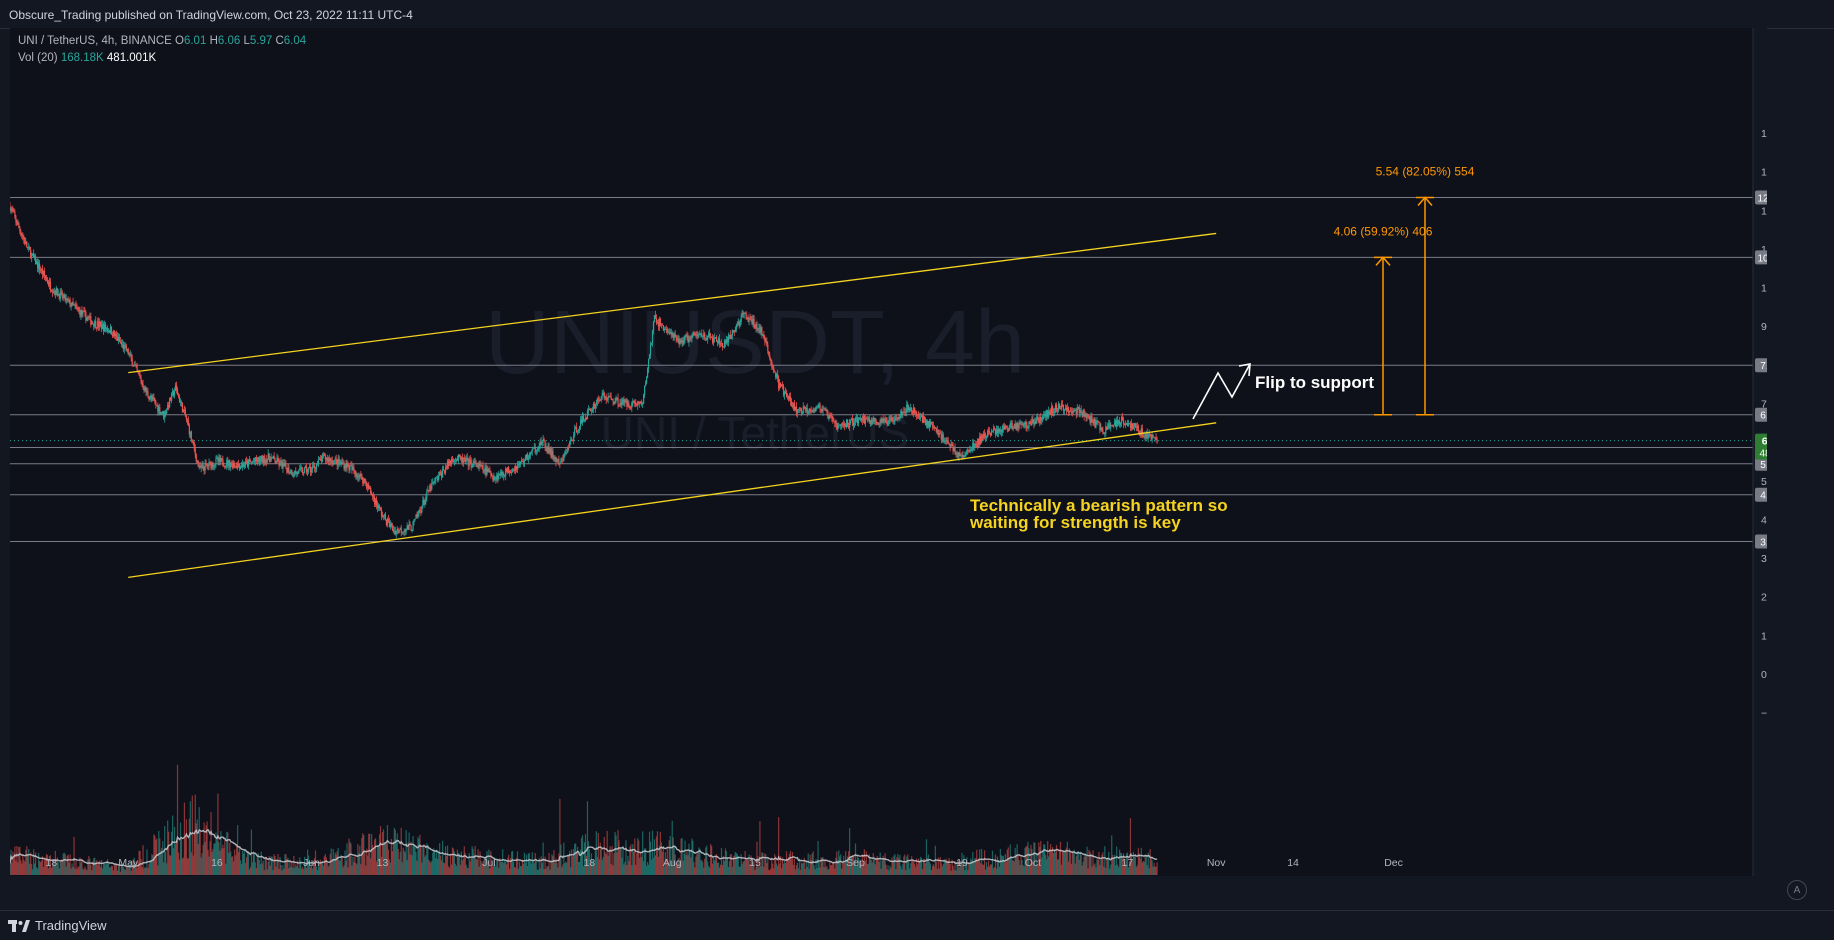  I want to click on price-tick-label: 11.00, so click(1764, 250).